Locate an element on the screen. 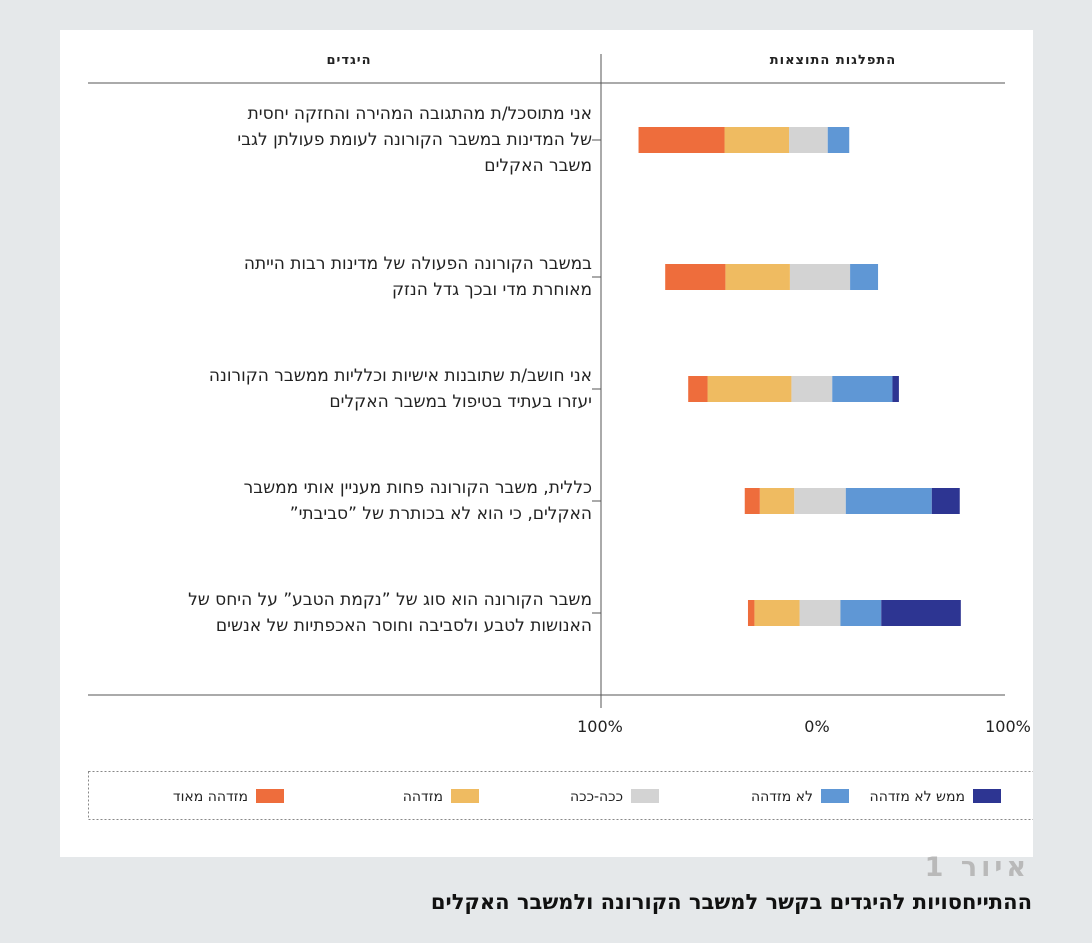  statement-line: אני מתוסכל/ת מהתגובה המהירה והחזקה יחסית is located at coordinates (420, 114).